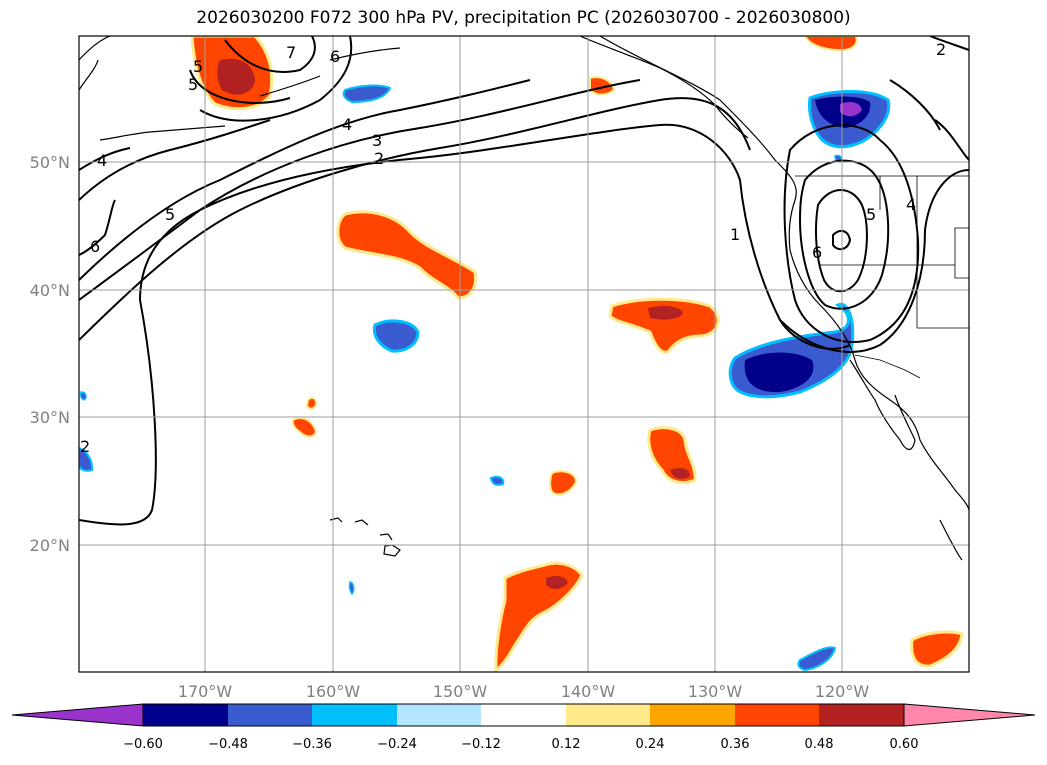  I want to click on precip-neg-california-core, so click(779, 372).